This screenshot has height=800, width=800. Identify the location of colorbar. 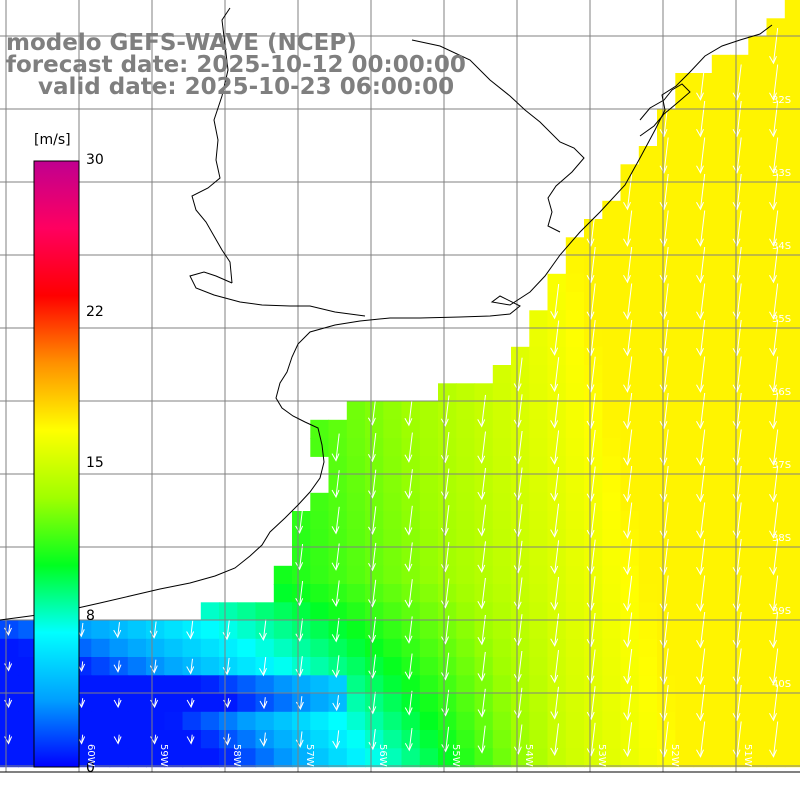
(56, 464).